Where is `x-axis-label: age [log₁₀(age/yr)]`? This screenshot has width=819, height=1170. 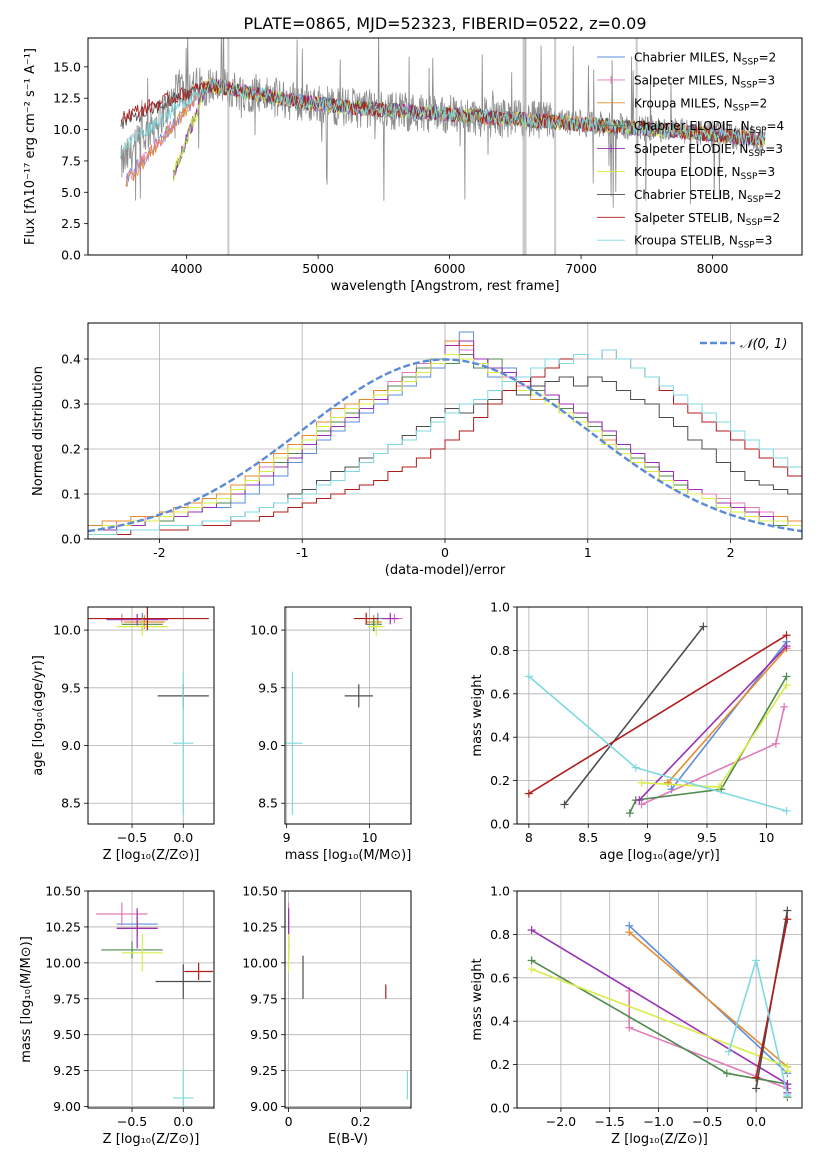
x-axis-label: age [log₁₀(age/yr)] is located at coordinates (659, 855).